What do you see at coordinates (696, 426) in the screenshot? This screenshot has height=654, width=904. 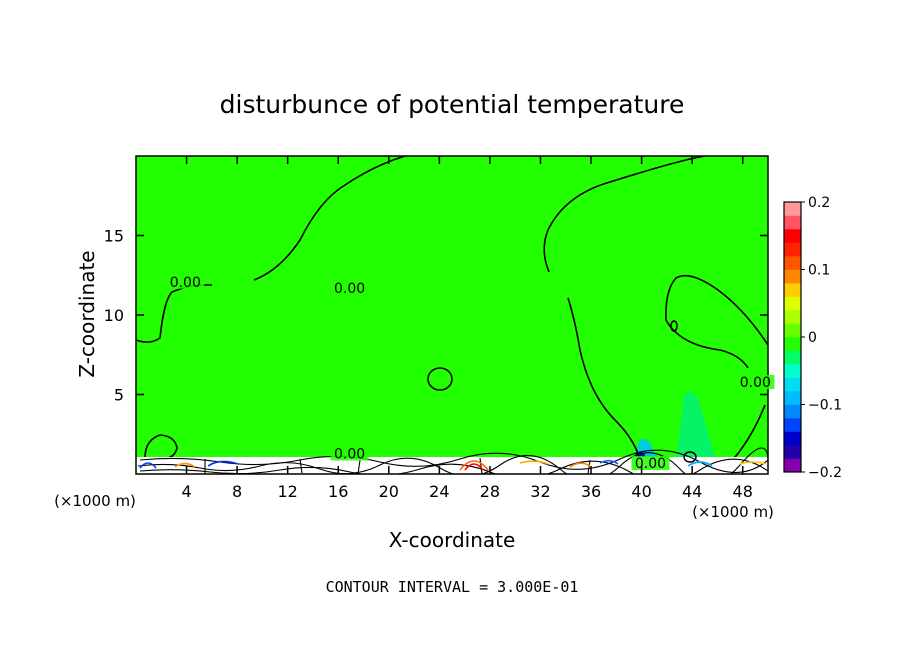 I see `cool-anomaly-plume` at bounding box center [696, 426].